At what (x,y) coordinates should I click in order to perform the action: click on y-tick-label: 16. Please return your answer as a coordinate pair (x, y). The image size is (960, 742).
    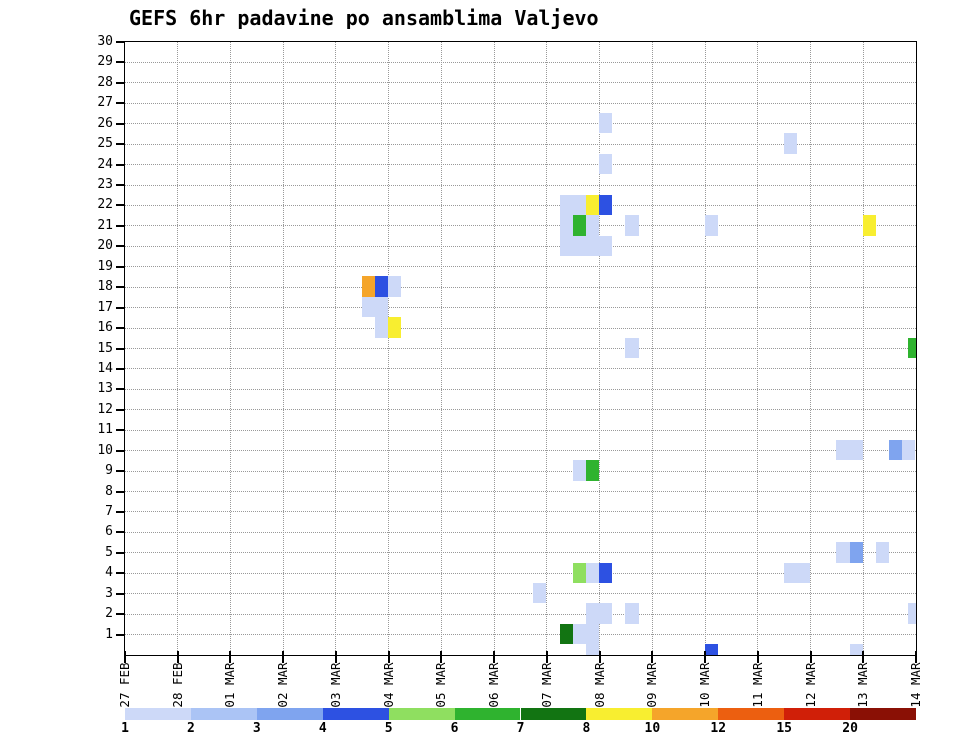
    Looking at the image, I should click on (105, 328).